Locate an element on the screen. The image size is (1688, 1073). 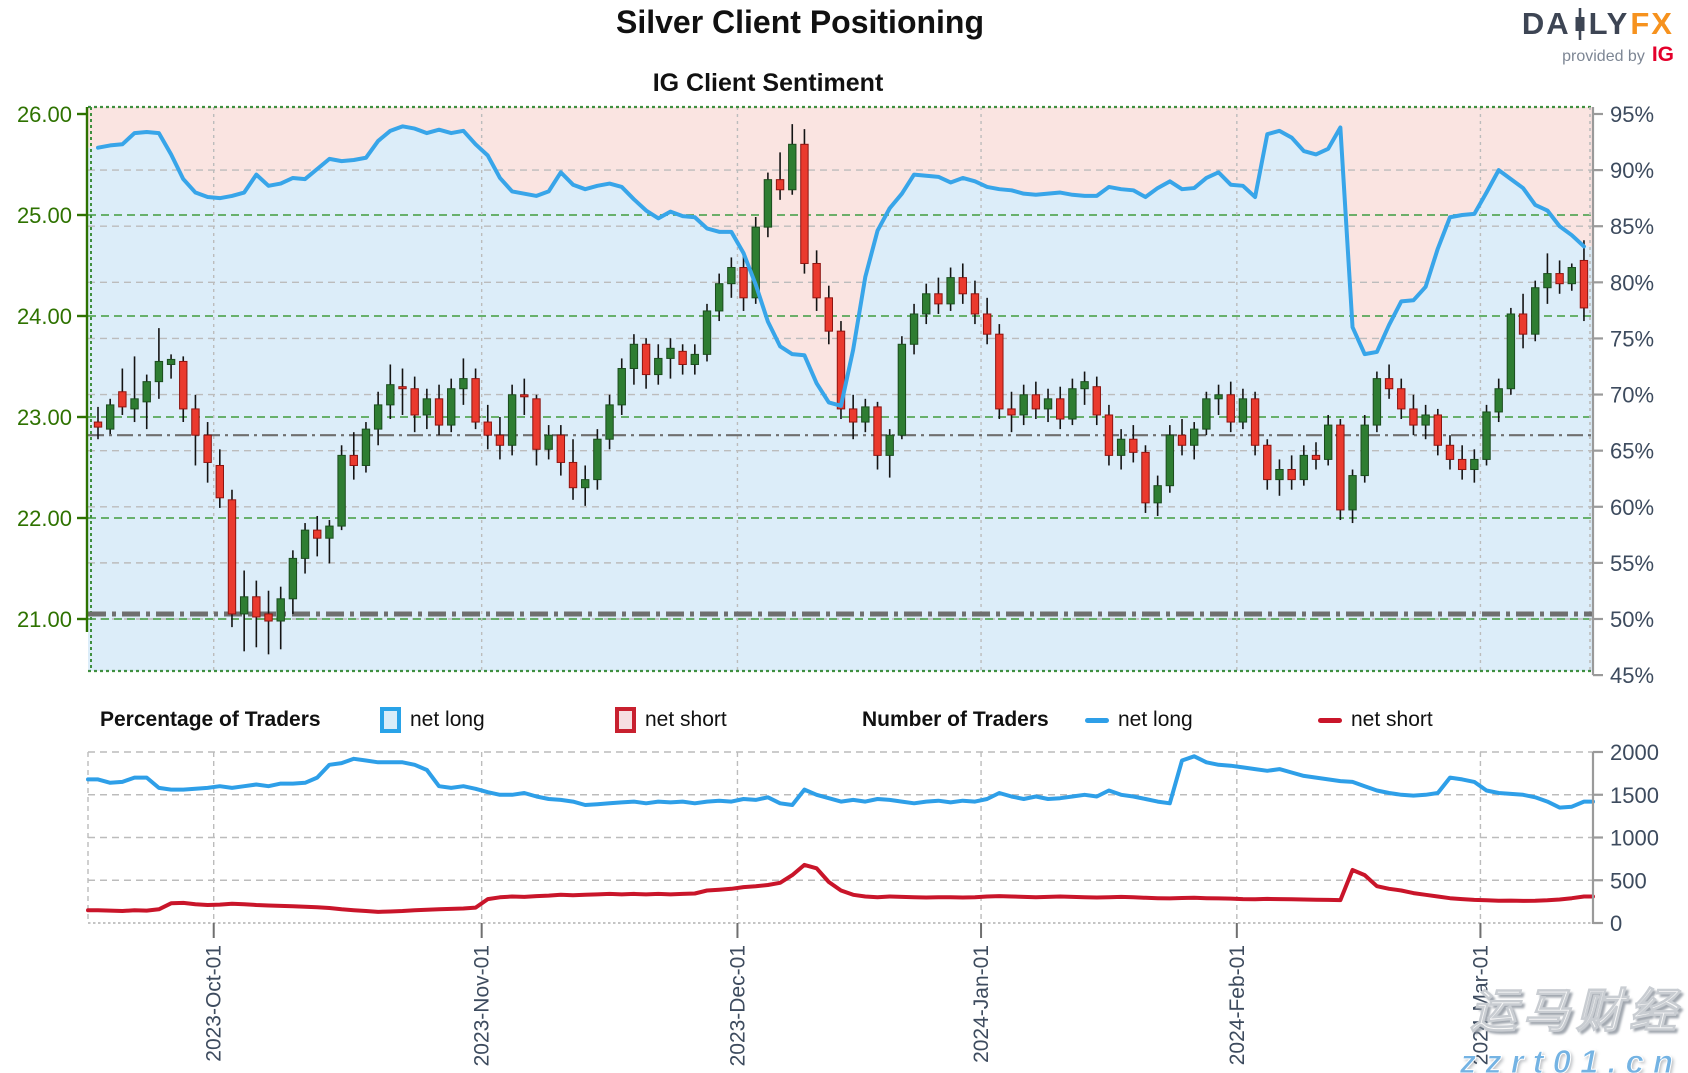
legend-item-pct-net-long: net long is located at coordinates (432, 720).